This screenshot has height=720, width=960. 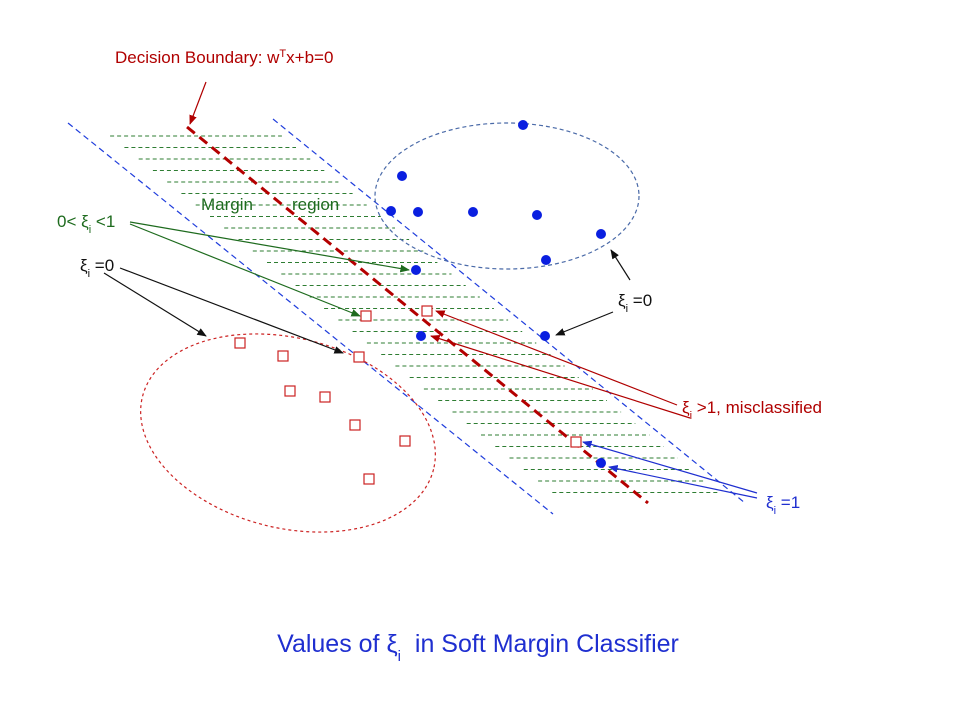 What do you see at coordinates (198, 103) in the screenshot?
I see `boundary-arrow` at bounding box center [198, 103].